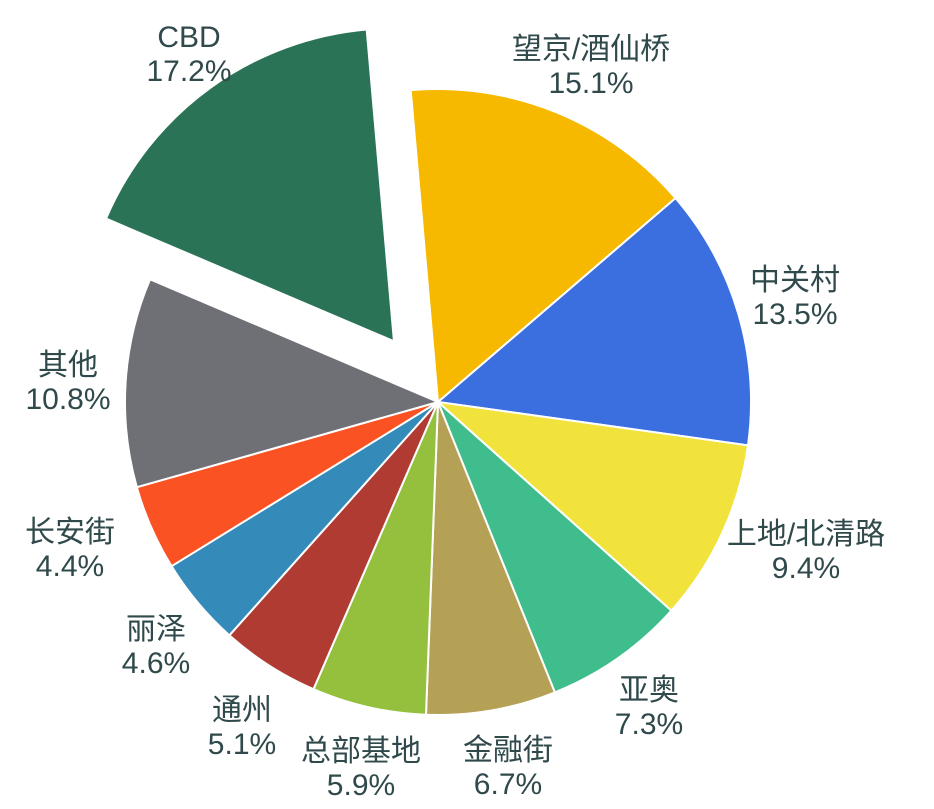 This screenshot has width=934, height=809. I want to click on slice-name-label-1: 中关村, so click(795, 280).